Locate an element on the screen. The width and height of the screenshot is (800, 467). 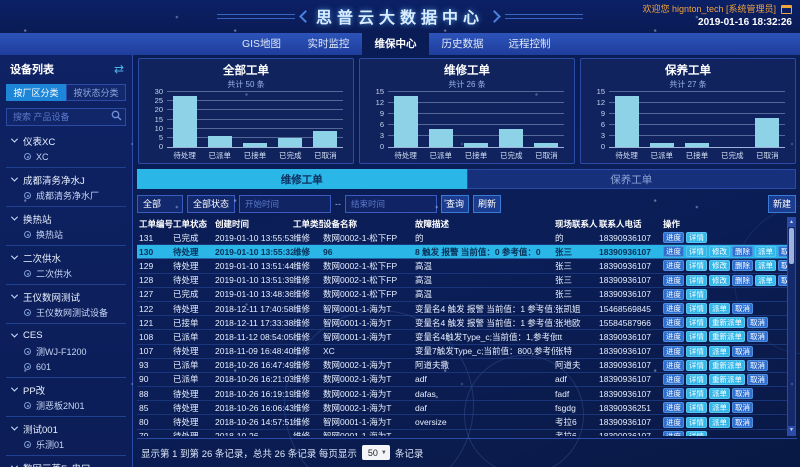
tree-item: 乐测01 is located at coordinates (66, 444).